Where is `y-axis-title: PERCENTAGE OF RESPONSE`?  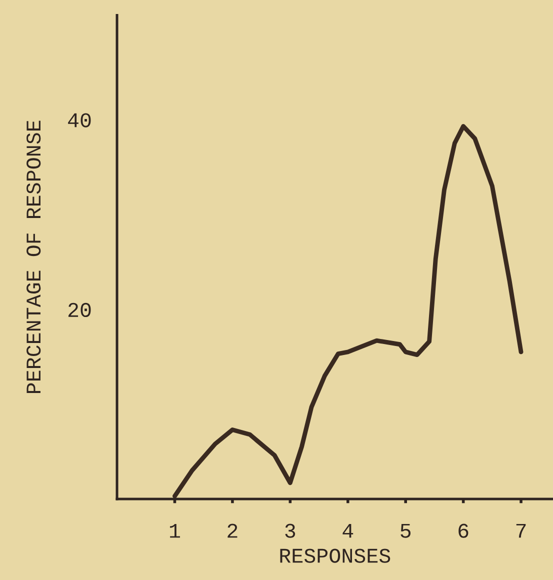 y-axis-title: PERCENTAGE OF RESPONSE is located at coordinates (33, 257).